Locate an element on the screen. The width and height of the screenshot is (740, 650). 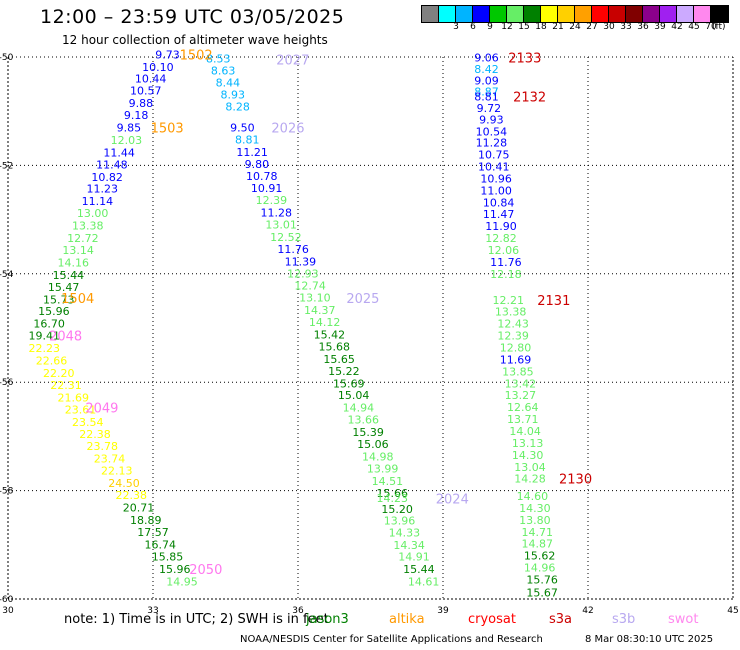
orbit-pass-label: 2026 is located at coordinates (287, 128).